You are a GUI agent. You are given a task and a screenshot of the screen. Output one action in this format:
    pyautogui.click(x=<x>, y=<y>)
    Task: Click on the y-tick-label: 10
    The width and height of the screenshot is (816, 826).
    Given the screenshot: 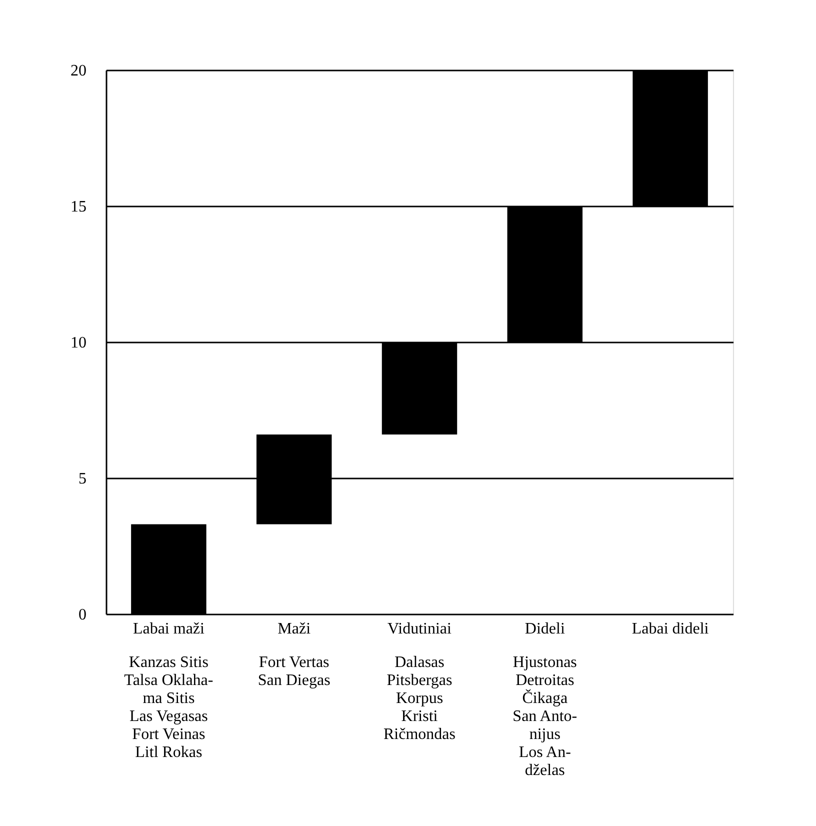 What is the action you would take?
    pyautogui.click(x=78, y=343)
    